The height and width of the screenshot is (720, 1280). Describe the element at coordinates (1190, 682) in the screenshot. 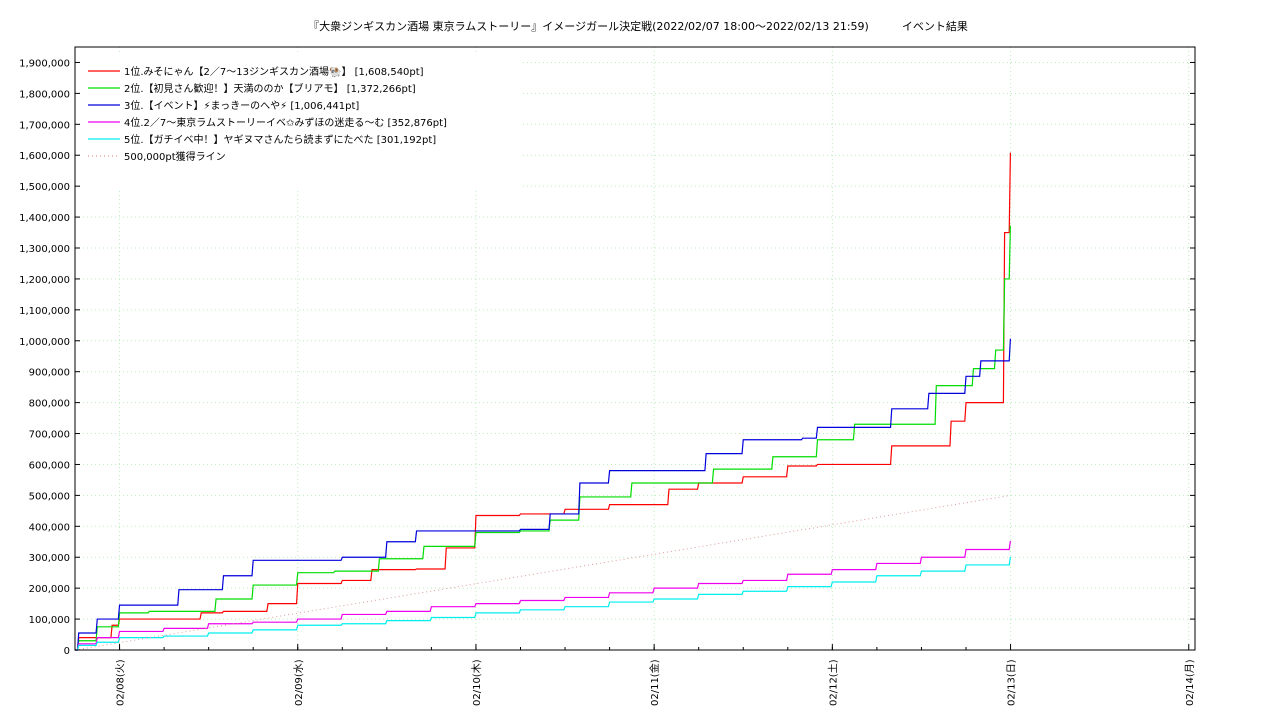

I see `x-tick-label: 02/14(月)` at that location.